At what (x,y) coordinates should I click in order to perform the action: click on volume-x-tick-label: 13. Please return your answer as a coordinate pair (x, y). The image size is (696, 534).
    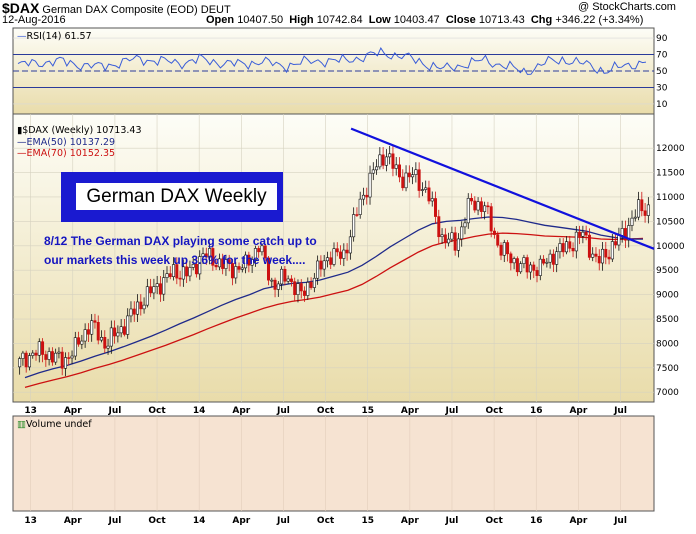
    Looking at the image, I should click on (30, 521).